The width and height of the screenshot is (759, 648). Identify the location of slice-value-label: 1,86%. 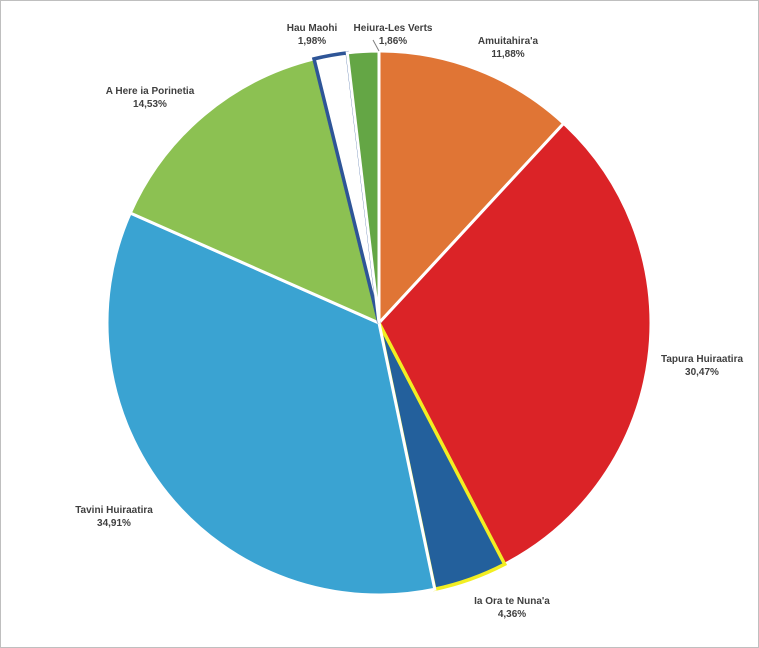
(393, 41).